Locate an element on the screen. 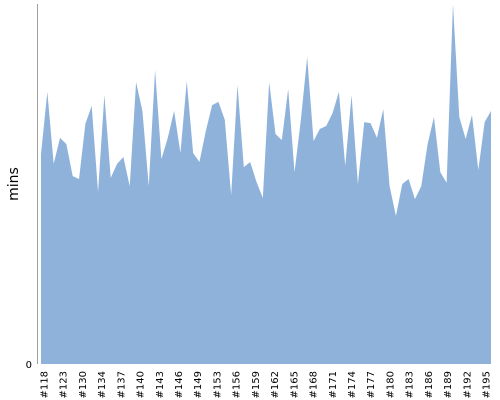  x-tick-label: #177 is located at coordinates (371, 384).